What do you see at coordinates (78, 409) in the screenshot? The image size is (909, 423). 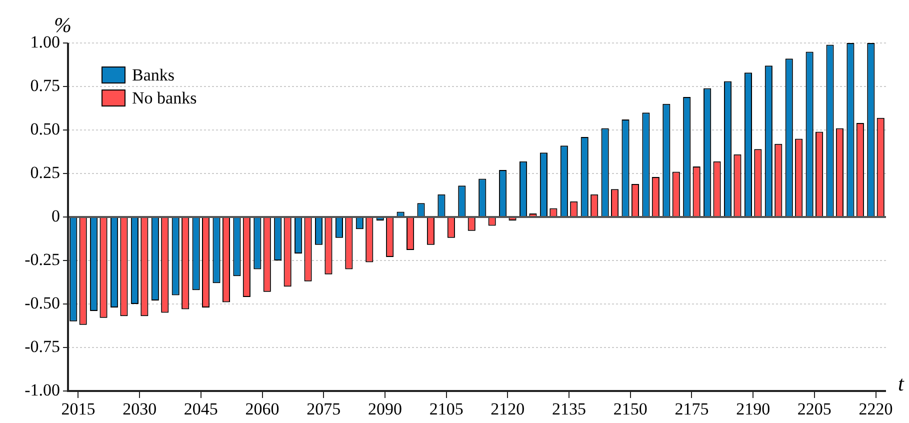 I see `x-tick-label: 2015` at bounding box center [78, 409].